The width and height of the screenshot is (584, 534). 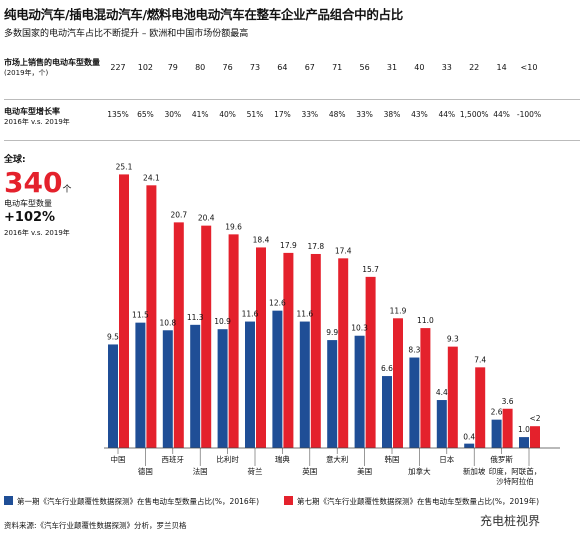 I want to click on bar-label-2019: 3.6, so click(x=508, y=401).